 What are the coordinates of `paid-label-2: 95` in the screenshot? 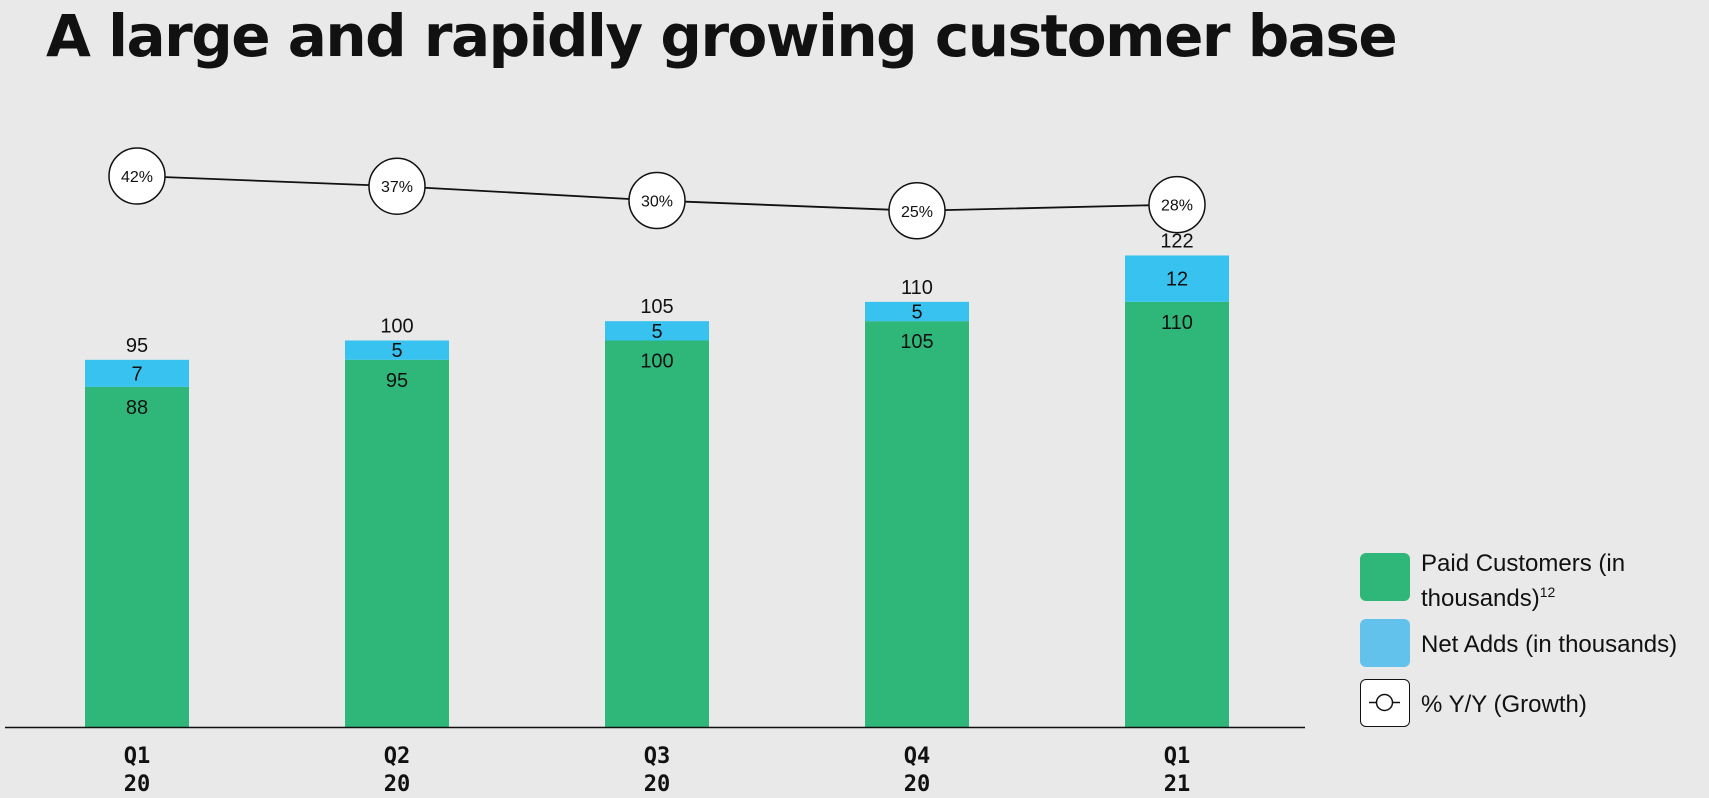 It's located at (397, 381).